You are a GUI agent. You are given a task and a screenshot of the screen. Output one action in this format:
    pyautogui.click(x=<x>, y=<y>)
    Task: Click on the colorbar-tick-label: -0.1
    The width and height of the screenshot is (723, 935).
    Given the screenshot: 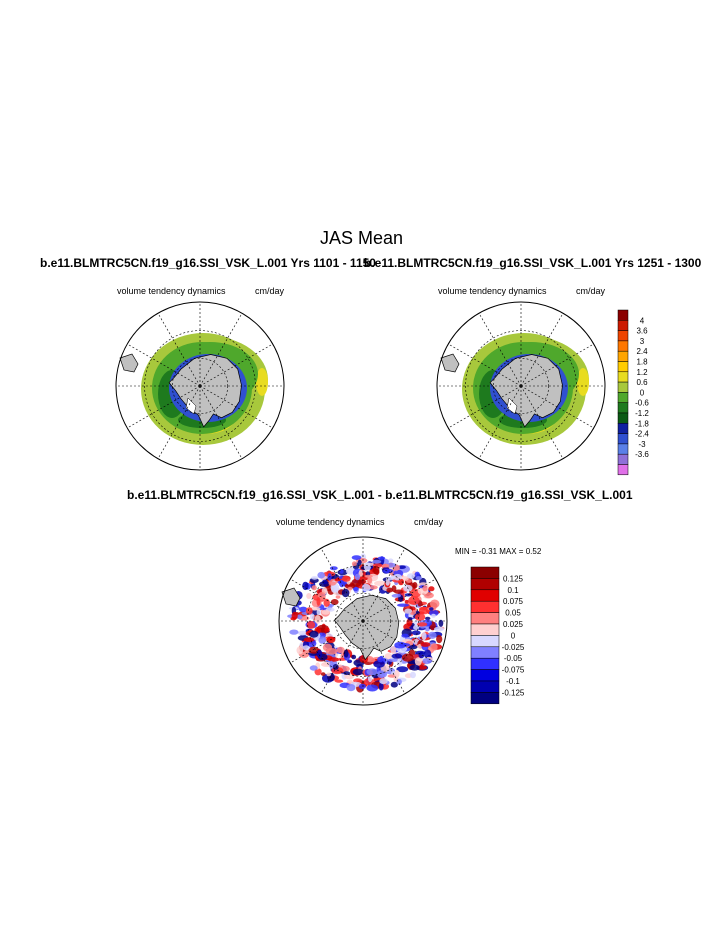 What is the action you would take?
    pyautogui.click(x=513, y=681)
    